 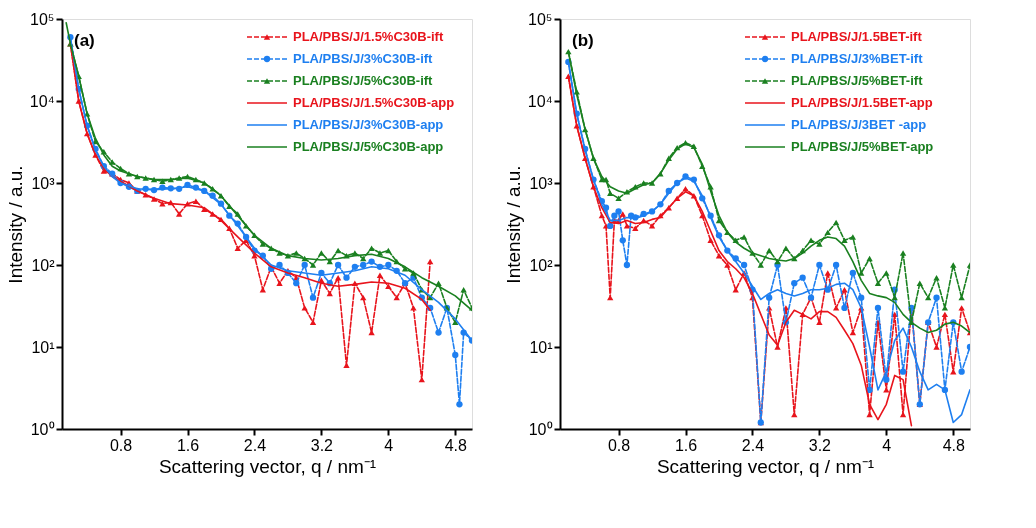 I want to click on x-tick-label: 2.4, so click(x=753, y=445).